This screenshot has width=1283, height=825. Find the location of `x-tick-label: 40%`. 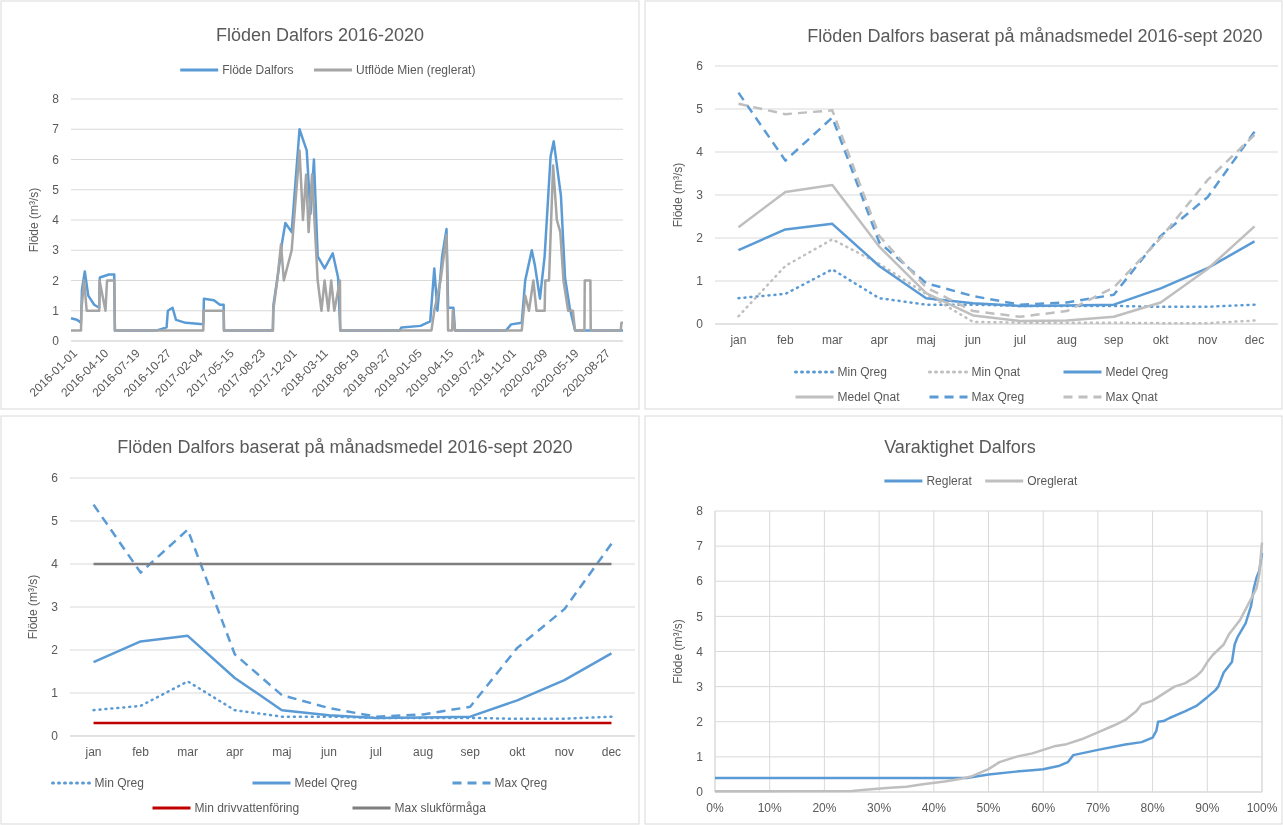

x-tick-label: 40% is located at coordinates (934, 808).